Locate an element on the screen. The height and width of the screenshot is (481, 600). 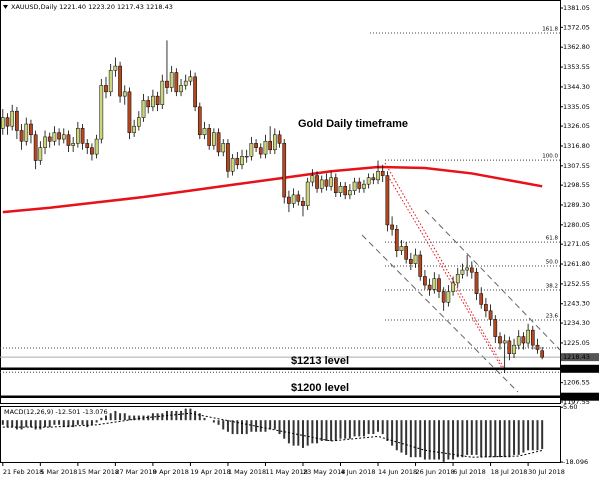
moving-average is located at coordinates (272, 189).